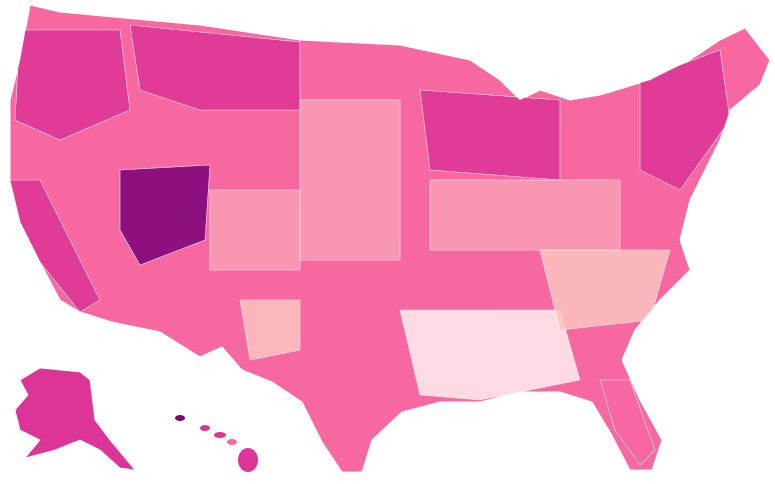 The width and height of the screenshot is (775, 484). I want to click on northwest-region, so click(72, 85).